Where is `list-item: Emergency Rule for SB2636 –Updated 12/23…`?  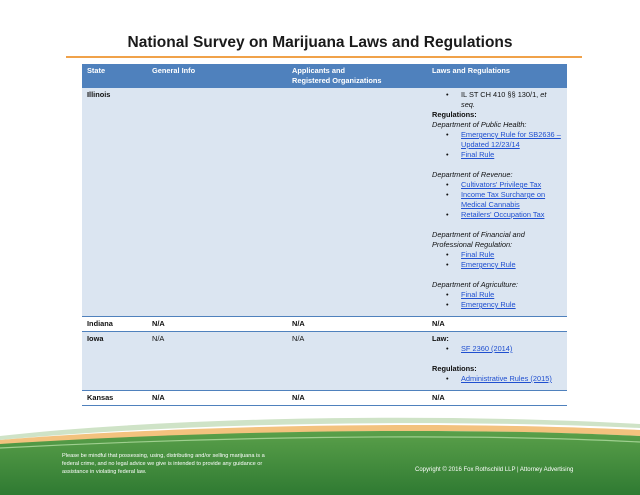
list-item: Emergency Rule for SB2636 –Updated 12/23… is located at coordinates (504, 140).